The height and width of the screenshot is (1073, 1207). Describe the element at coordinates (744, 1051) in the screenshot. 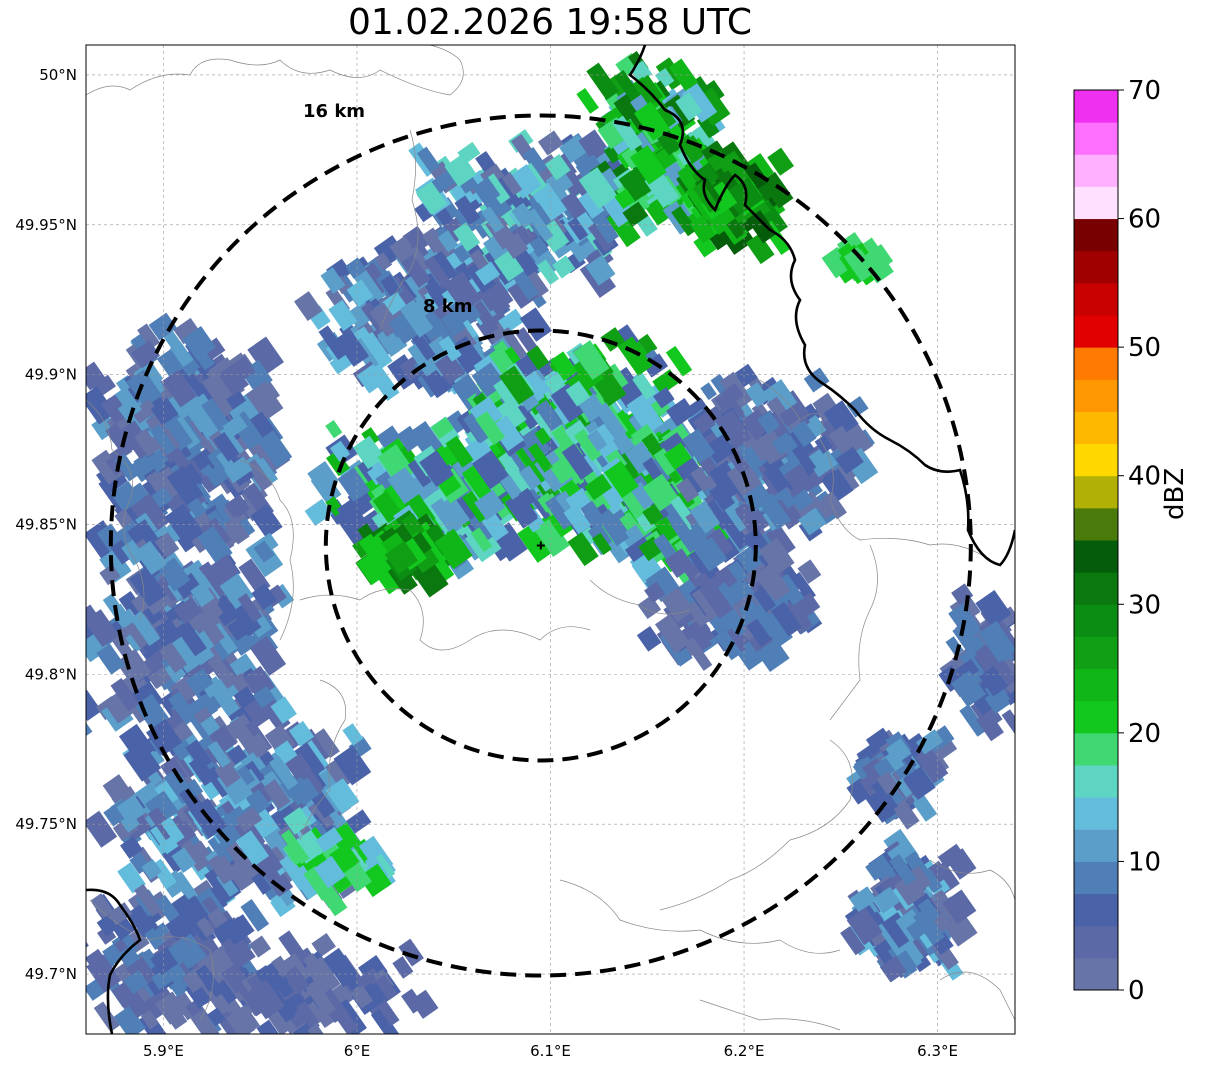

I see `lon-tick-label: 6.2°E` at that location.